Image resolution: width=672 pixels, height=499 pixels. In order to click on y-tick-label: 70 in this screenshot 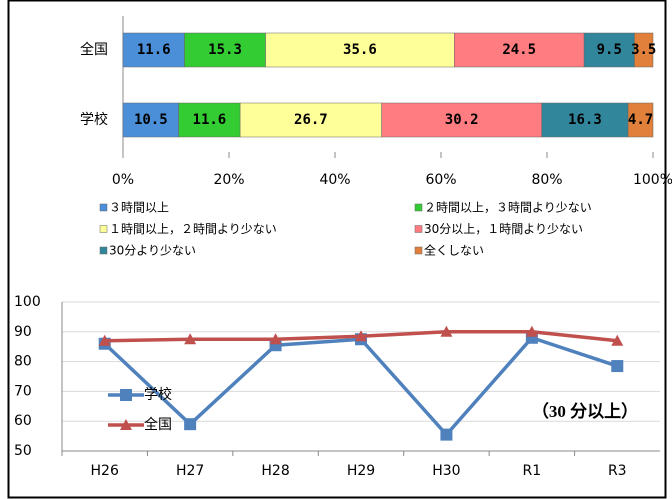, I will do `click(23, 391)`.